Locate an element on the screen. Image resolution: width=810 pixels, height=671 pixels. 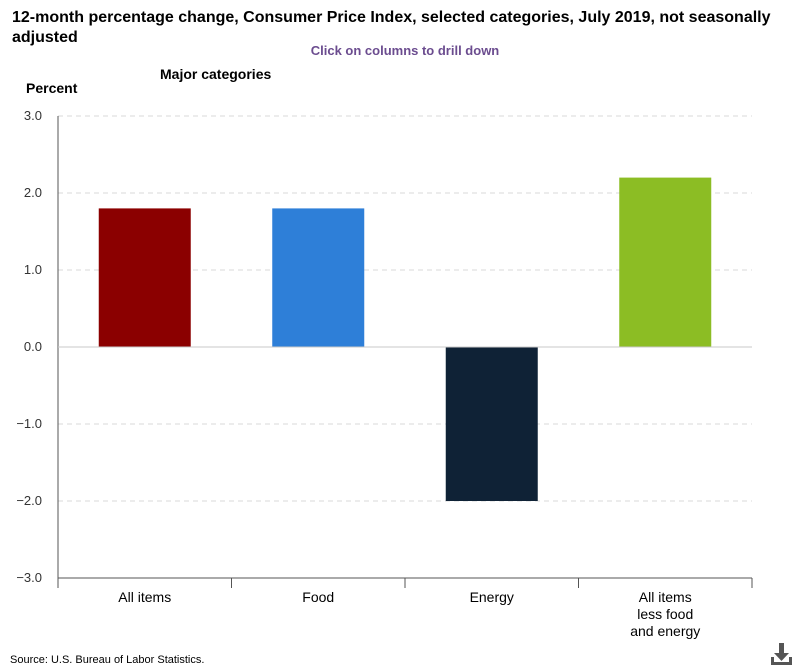
y-tick-label: −1.0 is located at coordinates (29, 423).